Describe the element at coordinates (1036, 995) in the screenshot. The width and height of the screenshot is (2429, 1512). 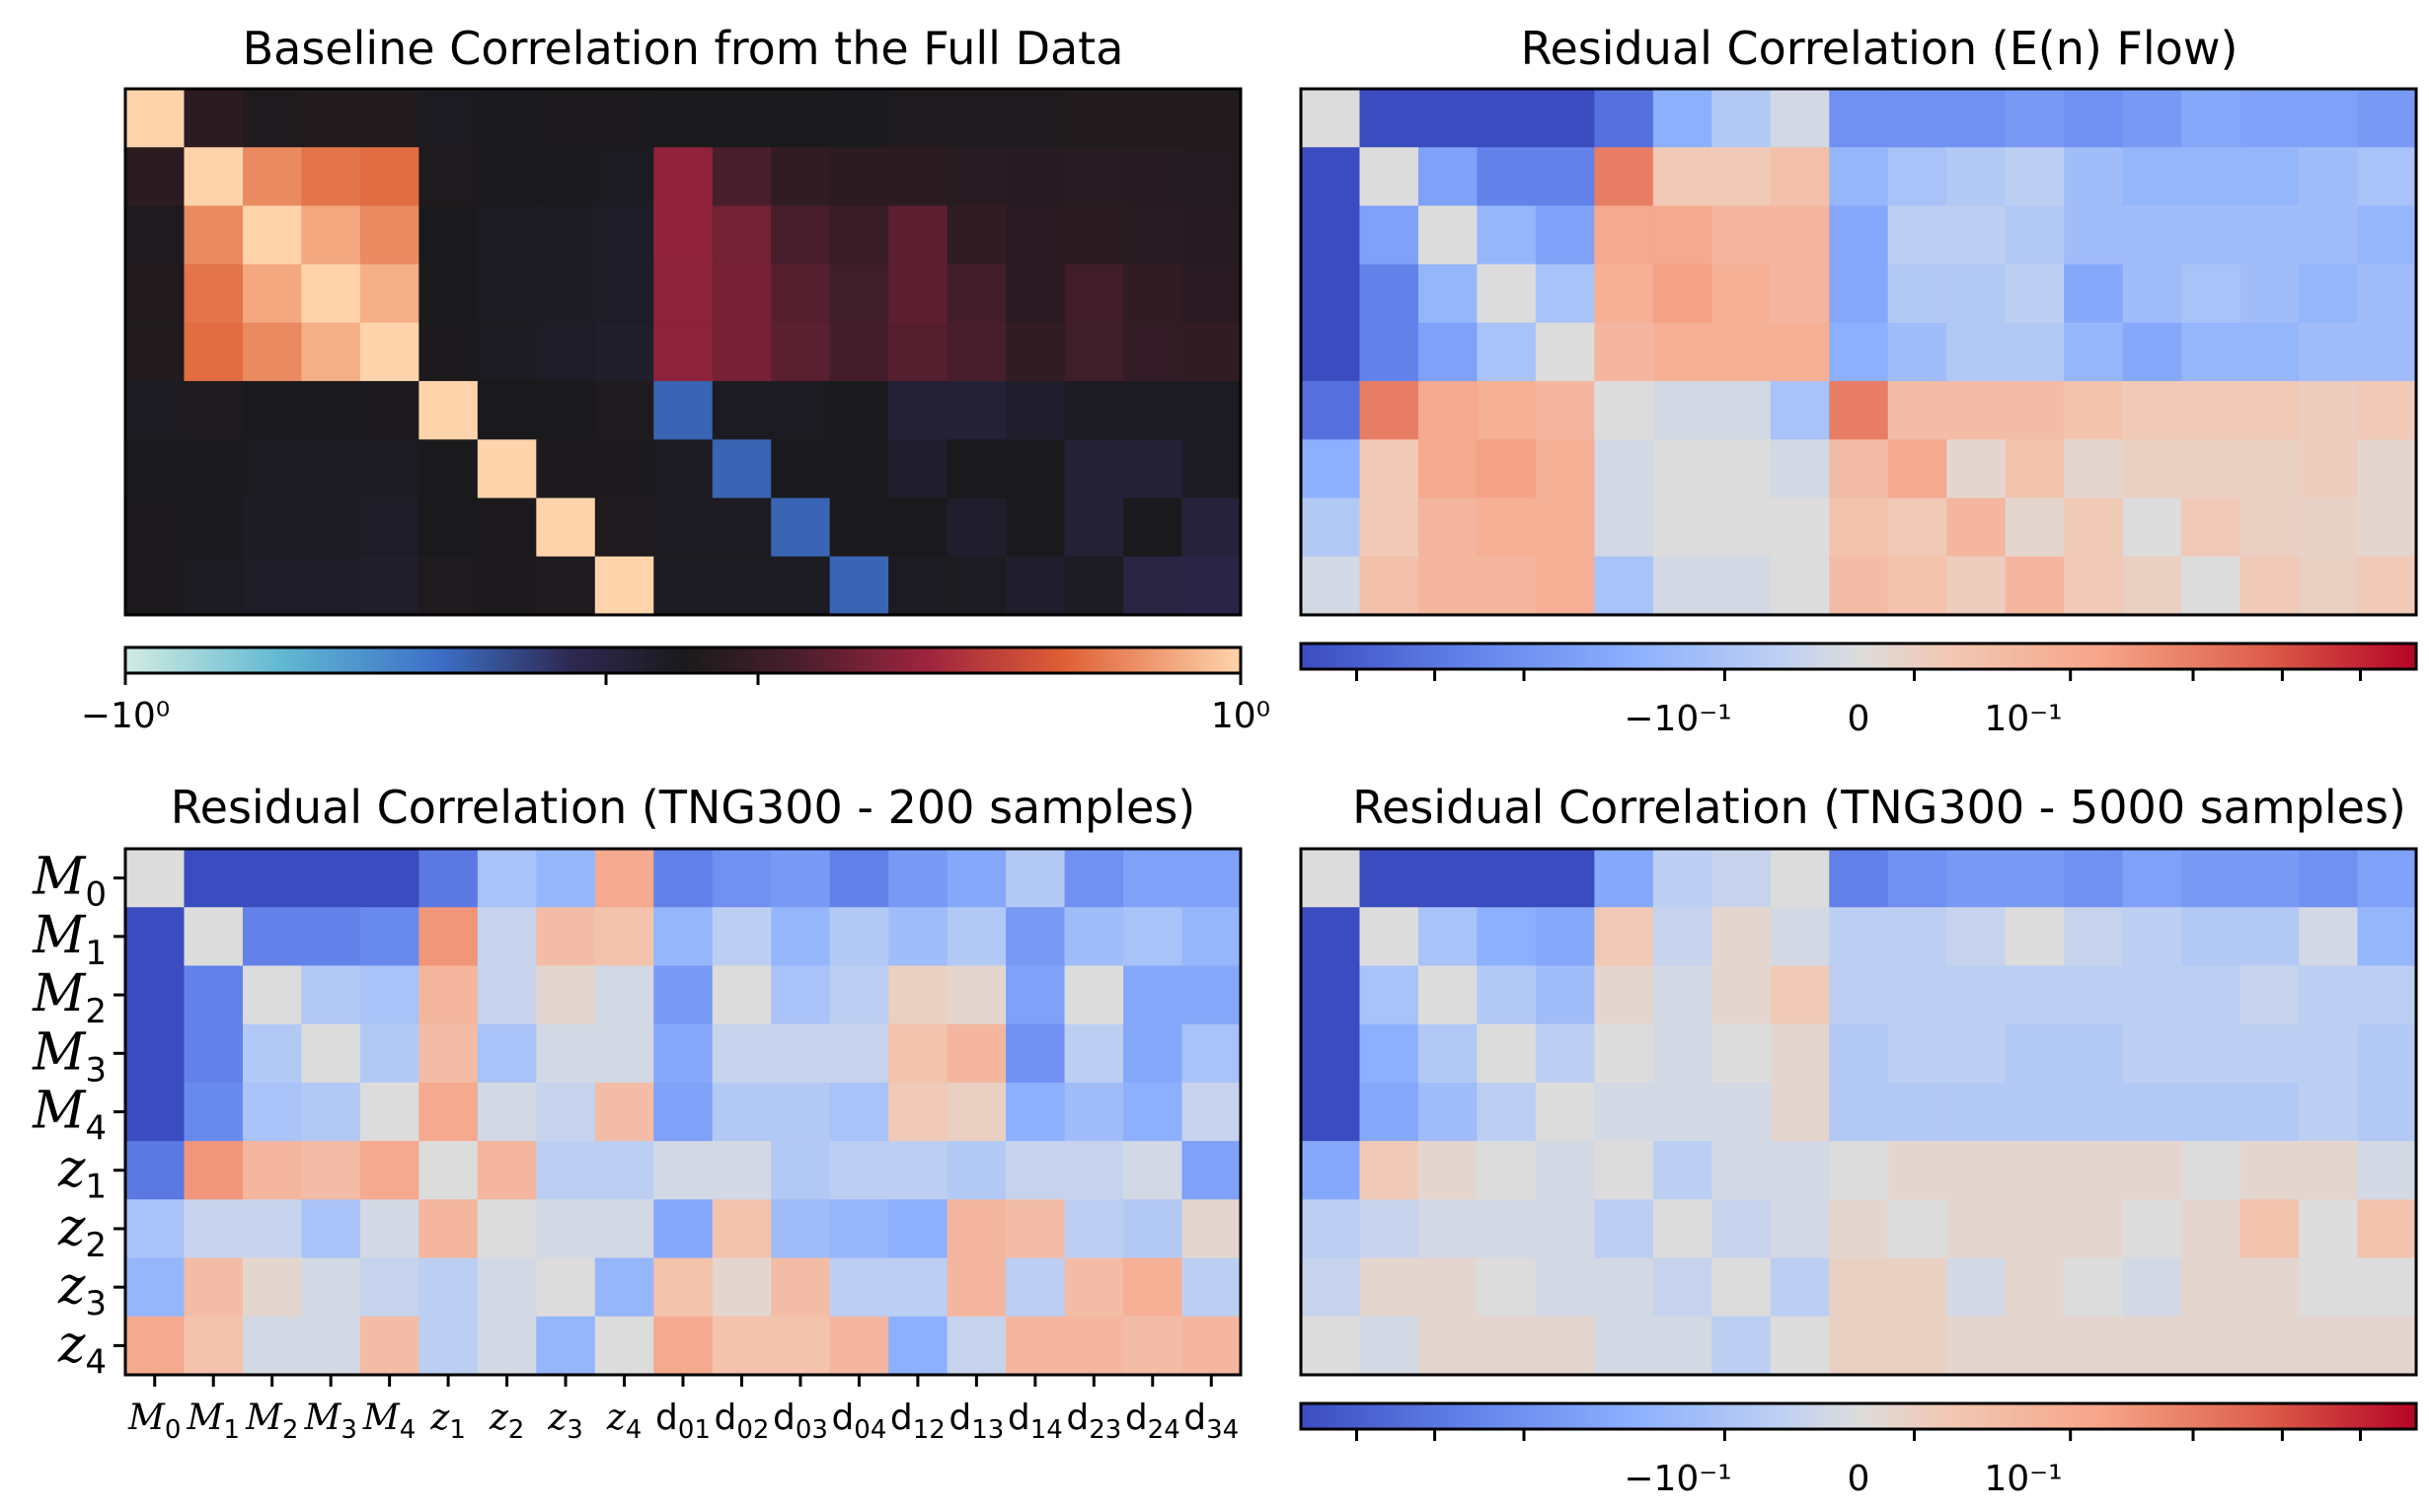
I see `tng200-cell-M2-d14` at that location.